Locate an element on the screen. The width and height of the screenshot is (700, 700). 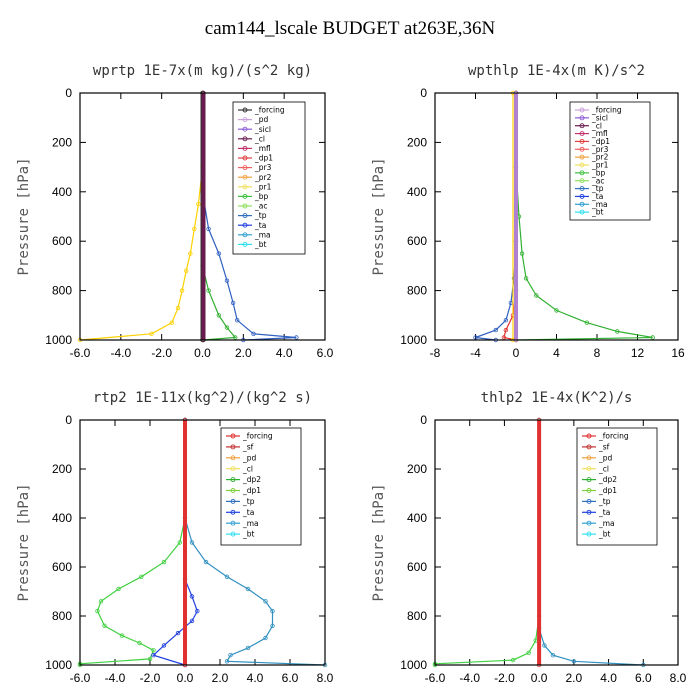
x-tick-label: -2.0 is located at coordinates (504, 678).